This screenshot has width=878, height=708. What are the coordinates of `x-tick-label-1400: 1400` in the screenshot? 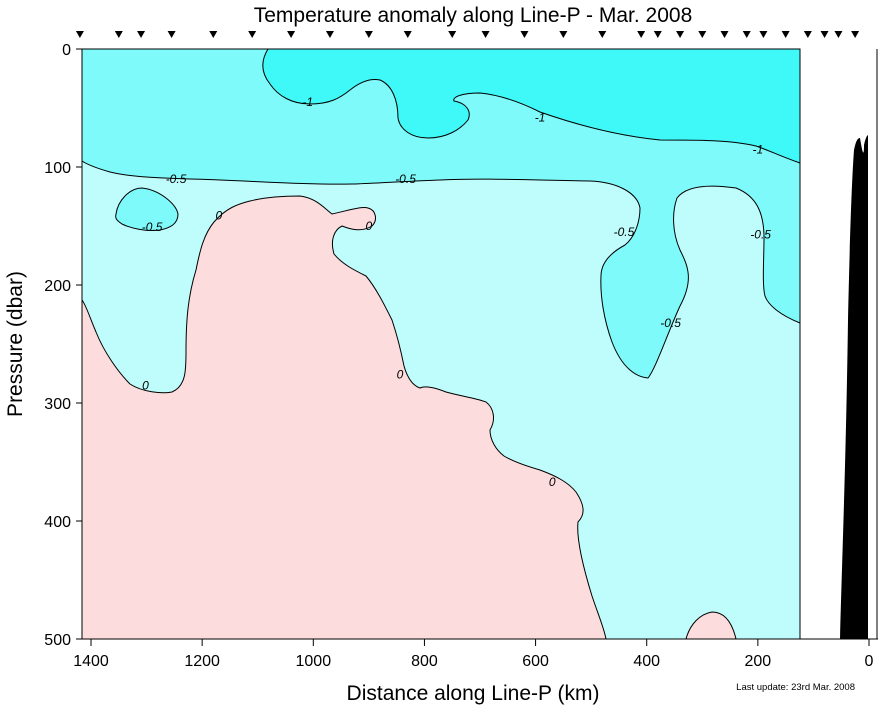 It's located at (91, 661).